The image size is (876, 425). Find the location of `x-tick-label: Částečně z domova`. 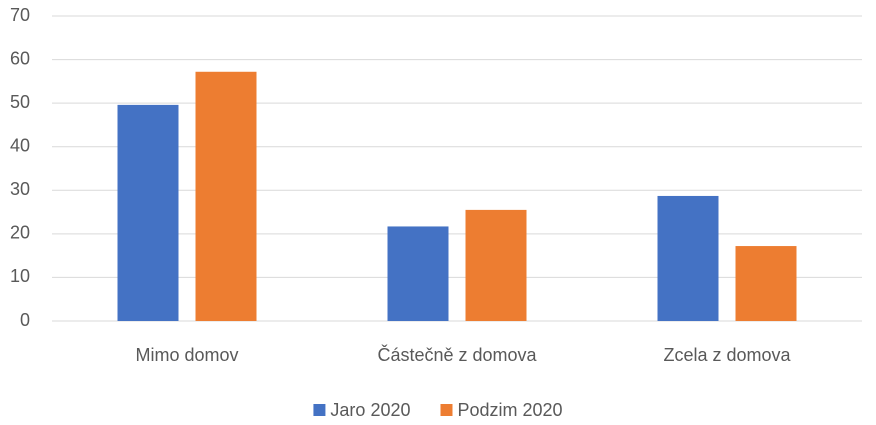

x-tick-label: Částečně z domova is located at coordinates (457, 354).